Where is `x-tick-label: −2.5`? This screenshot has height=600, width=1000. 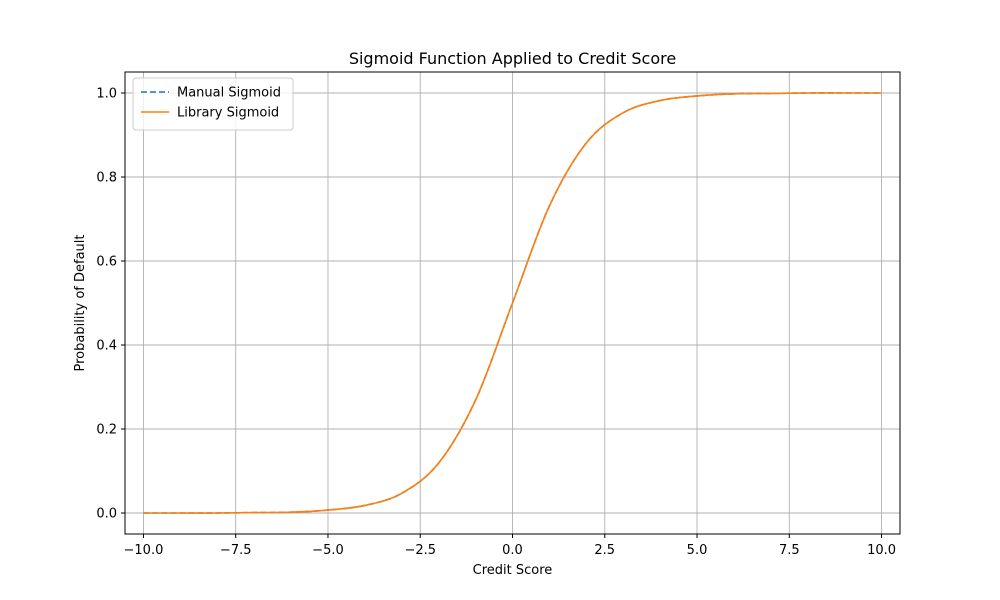
x-tick-label: −2.5 is located at coordinates (420, 550).